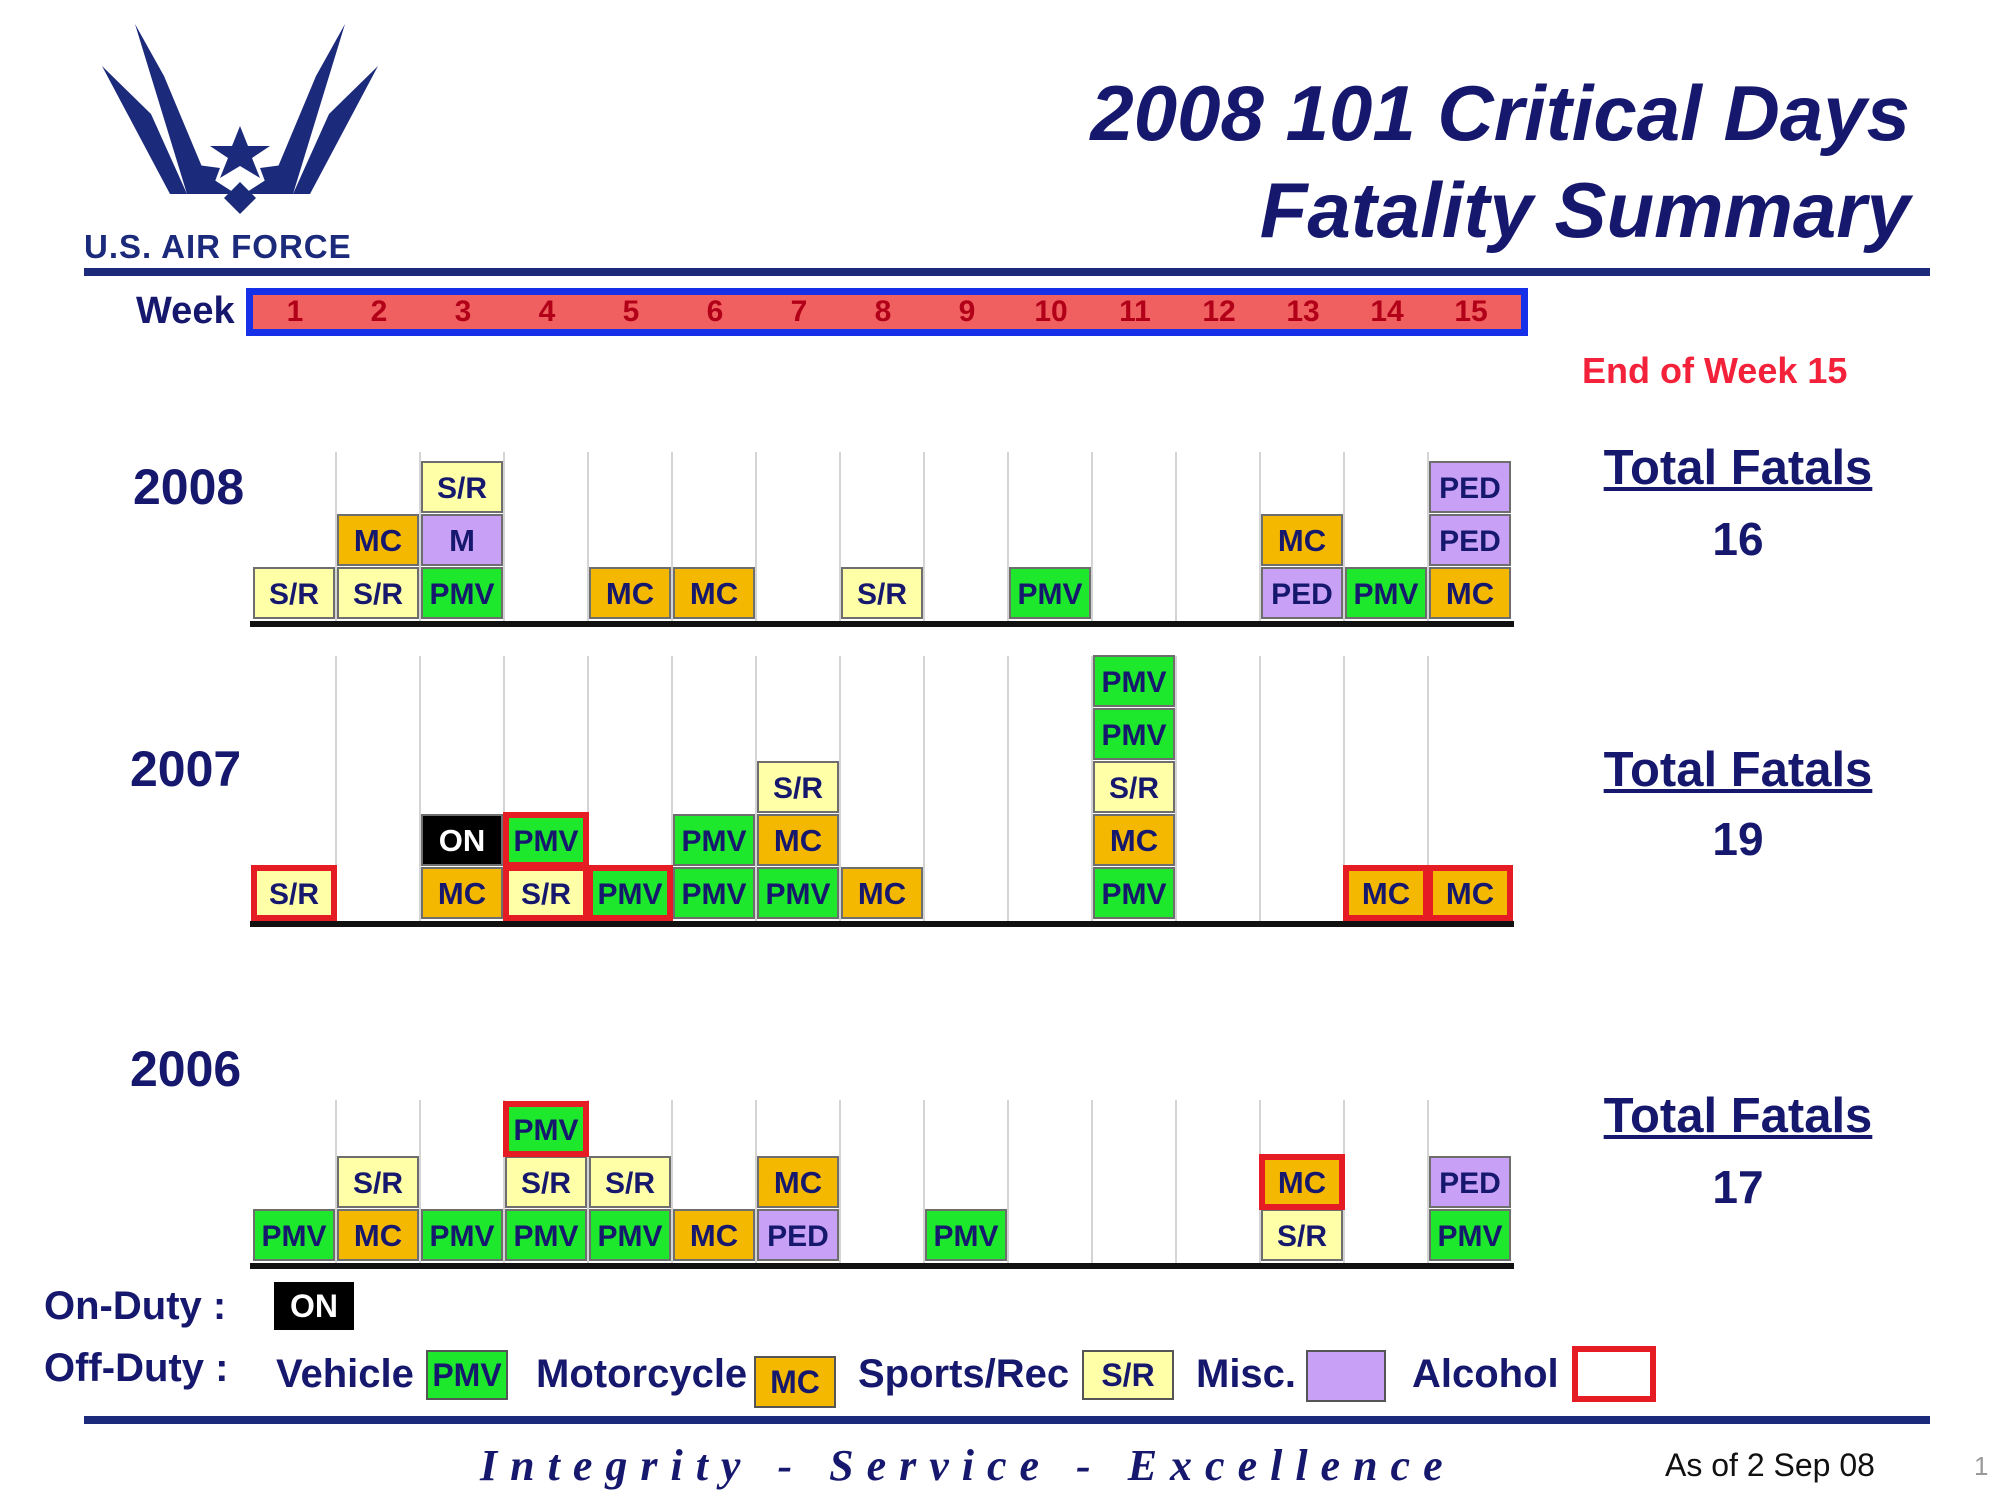 The height and width of the screenshot is (1500, 2000). Describe the element at coordinates (967, 311) in the screenshot. I see `week-number: 9` at that location.